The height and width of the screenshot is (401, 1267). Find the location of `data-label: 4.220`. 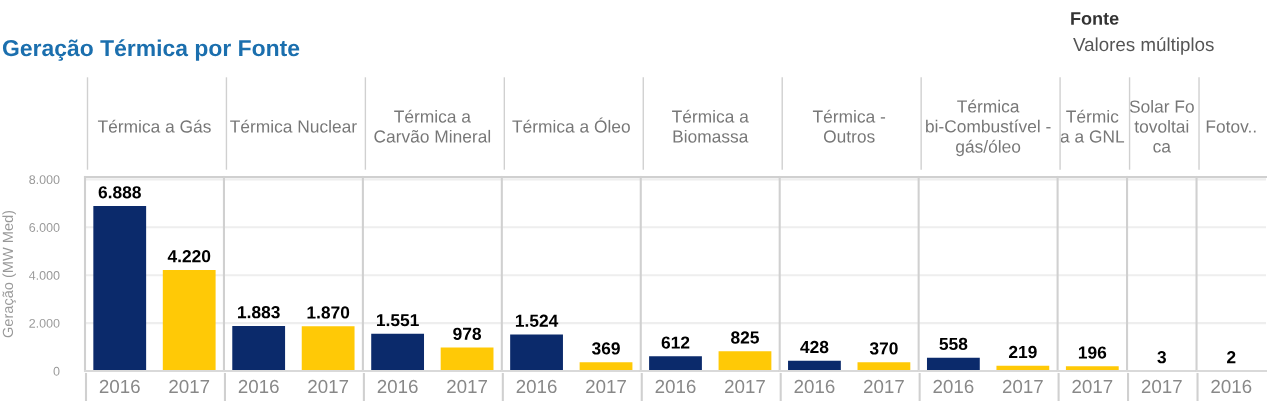

data-label: 4.220 is located at coordinates (189, 256).